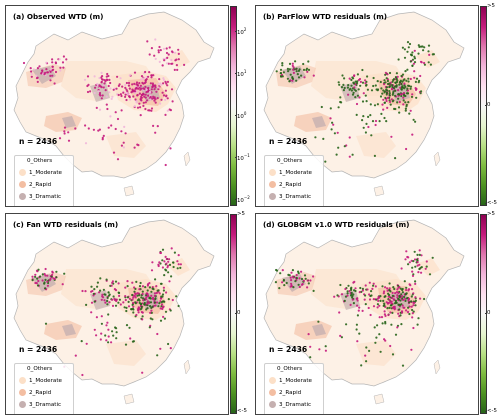  Describe the element at coordinates (319, 330) in the screenshot. I see `depletion-zone` at that location.